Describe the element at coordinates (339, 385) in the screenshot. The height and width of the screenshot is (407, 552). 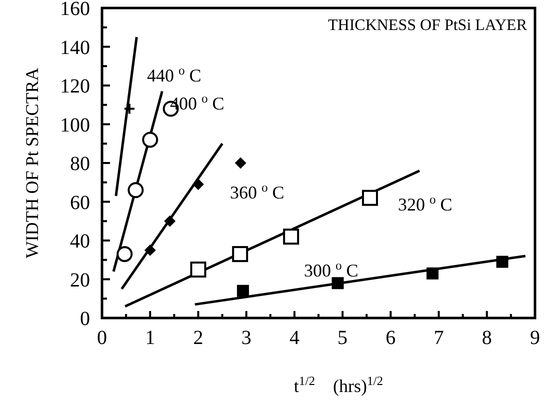
I see `text: t$^{1/2}$ (hrs)$^{1/2}$` at that location.